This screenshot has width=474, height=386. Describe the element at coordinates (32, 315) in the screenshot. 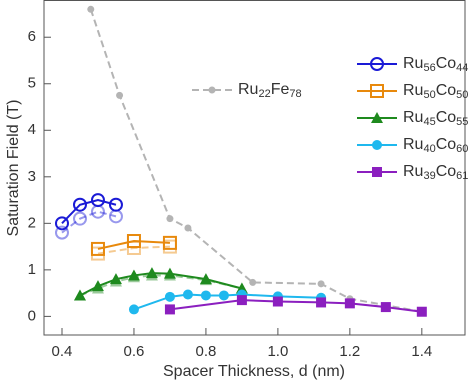

I see `y-tick-label: 0` at that location.